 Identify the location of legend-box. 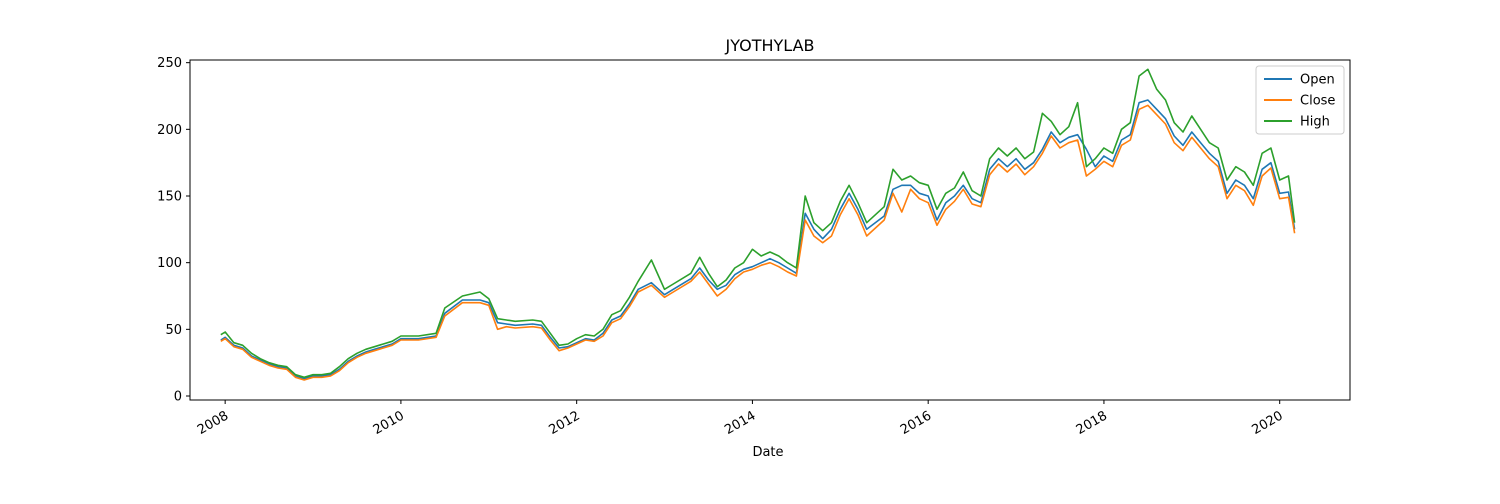
(1300, 100).